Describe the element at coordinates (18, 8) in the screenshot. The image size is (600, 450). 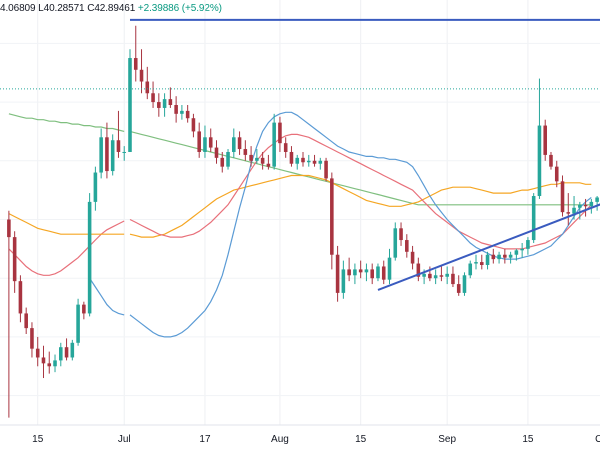
I see `open-value: 4.06809` at that location.